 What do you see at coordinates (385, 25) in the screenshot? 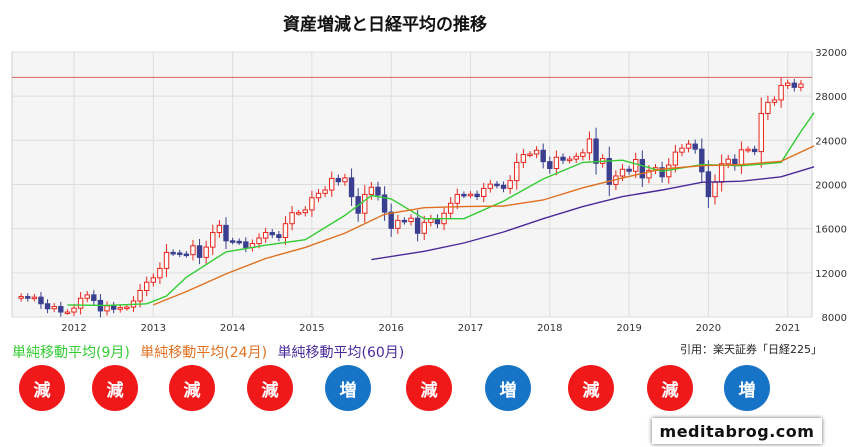
I see `chart-title: 資産増減と日経平均の推移` at bounding box center [385, 25].